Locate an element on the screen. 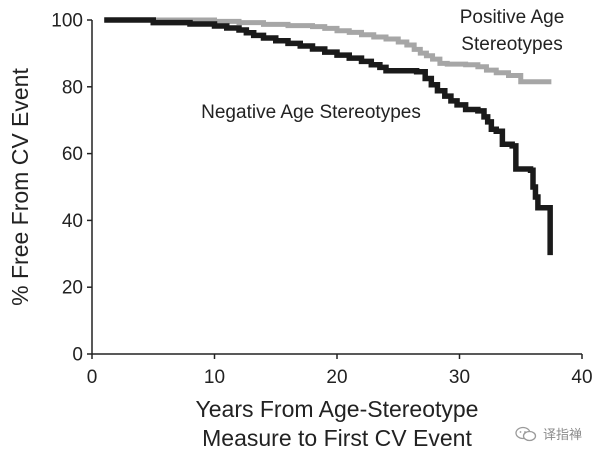  x-axis-title-line: Measure to First CV Event is located at coordinates (337, 438).